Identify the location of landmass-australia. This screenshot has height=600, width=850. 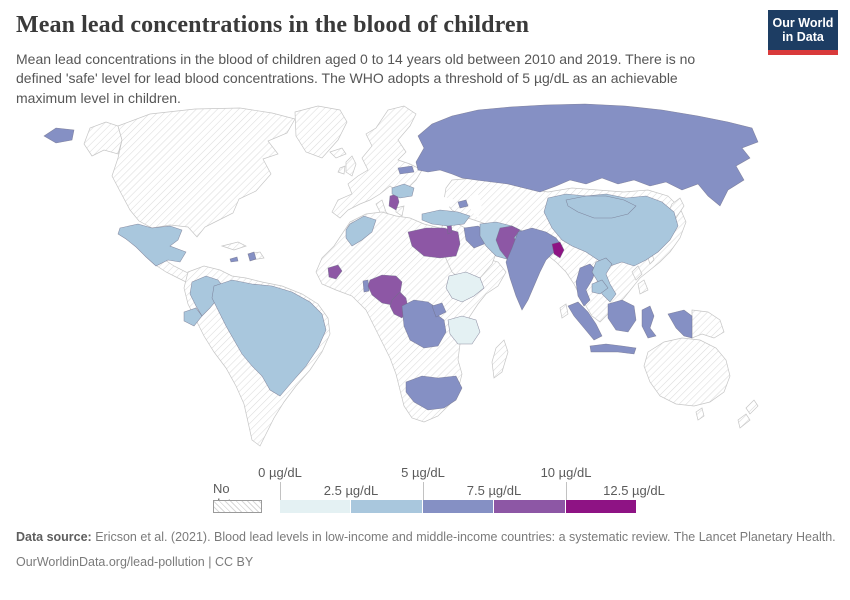
(687, 372).